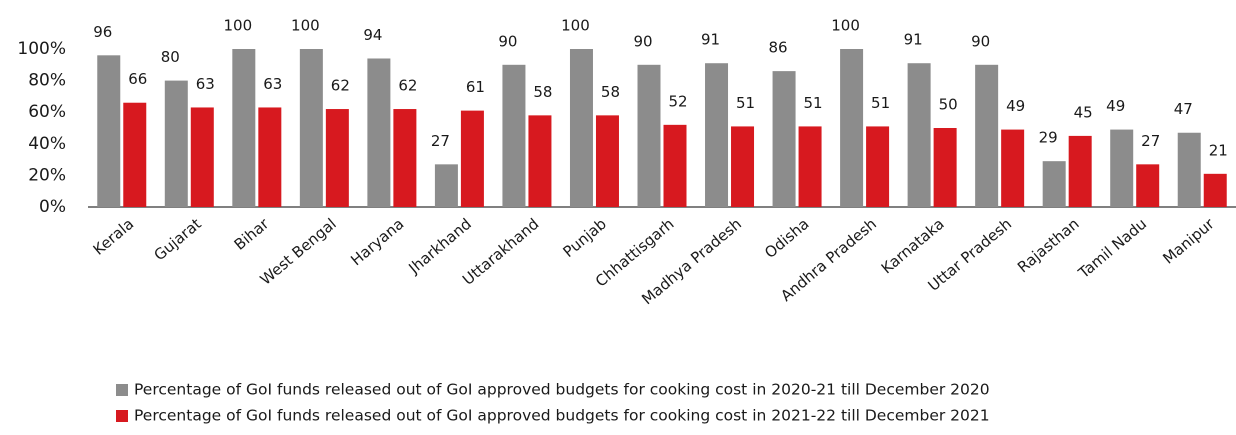 The image size is (1236, 435). What do you see at coordinates (47, 144) in the screenshot?
I see `y-tick-label: 40%` at bounding box center [47, 144].